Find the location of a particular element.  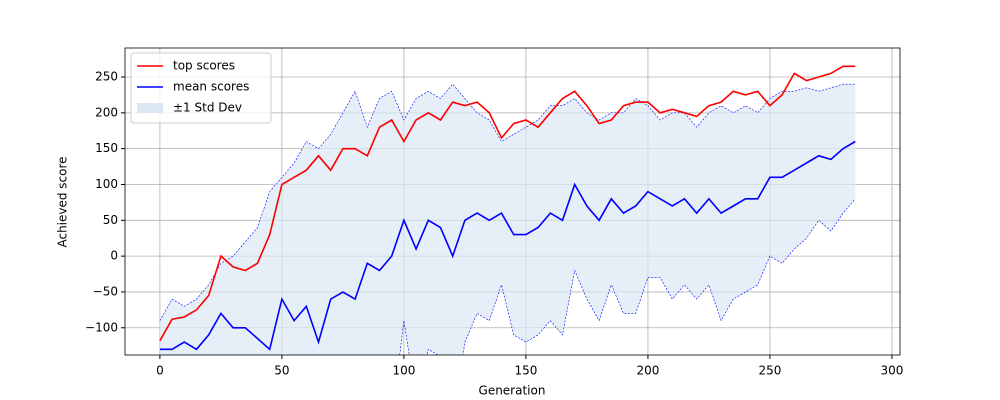

legend-swatch is located at coordinates (150, 108).